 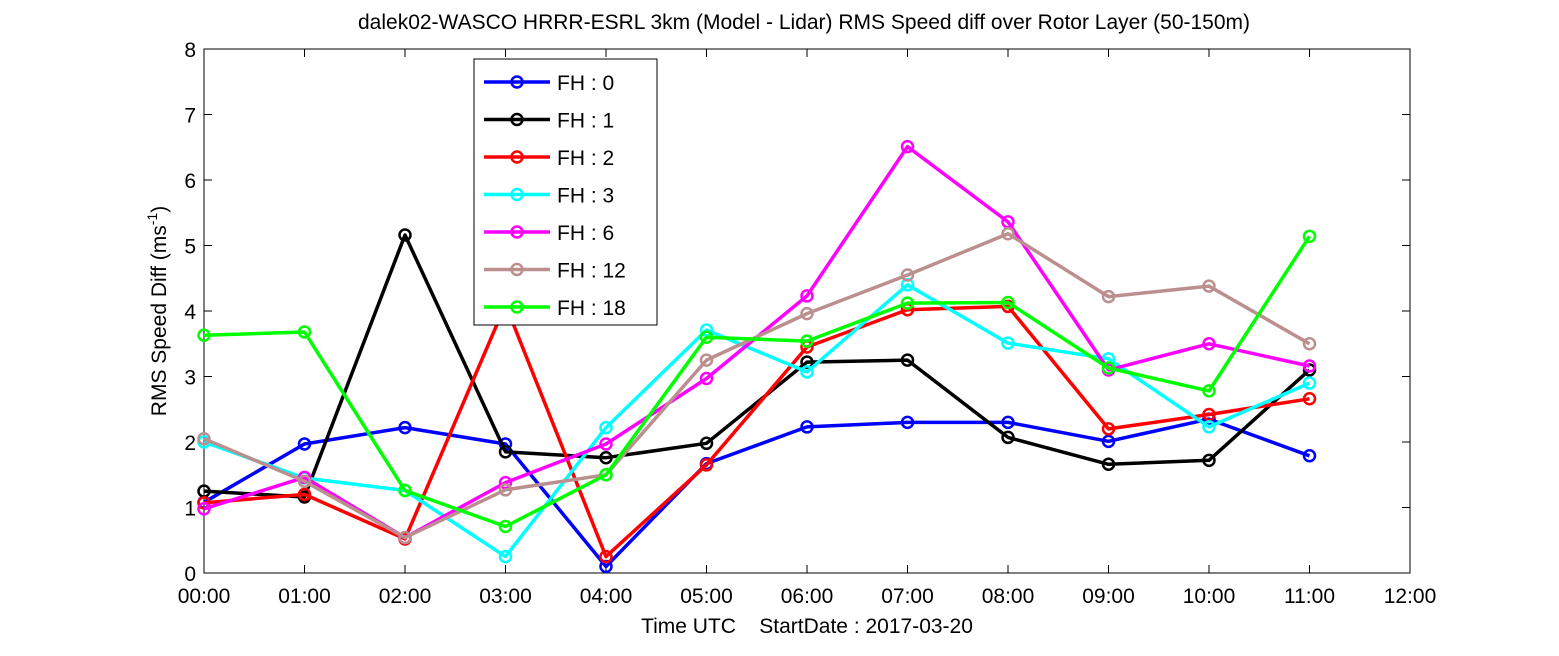 What do you see at coordinates (606, 596) in the screenshot?
I see `x-tick-label: 04:00` at bounding box center [606, 596].